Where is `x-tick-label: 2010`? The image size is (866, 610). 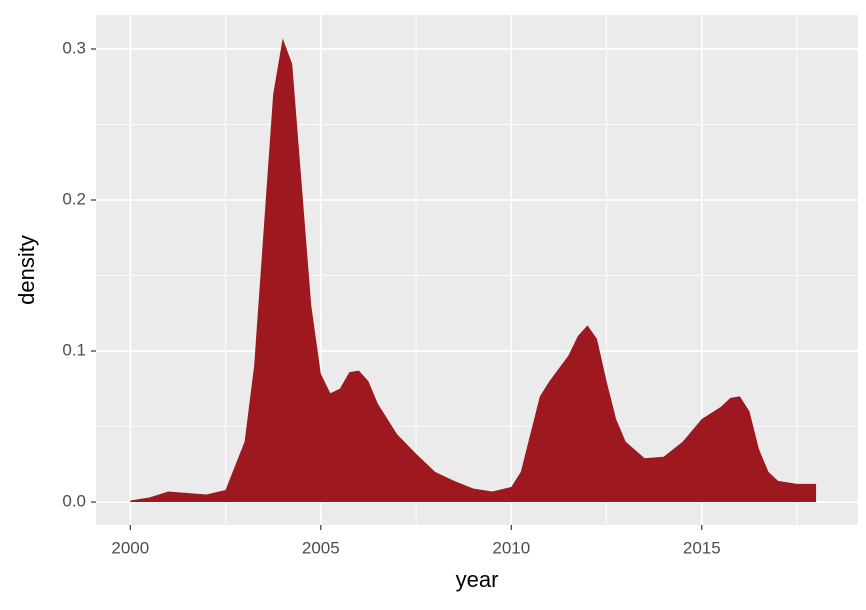
x-tick-label: 2010 is located at coordinates (511, 547).